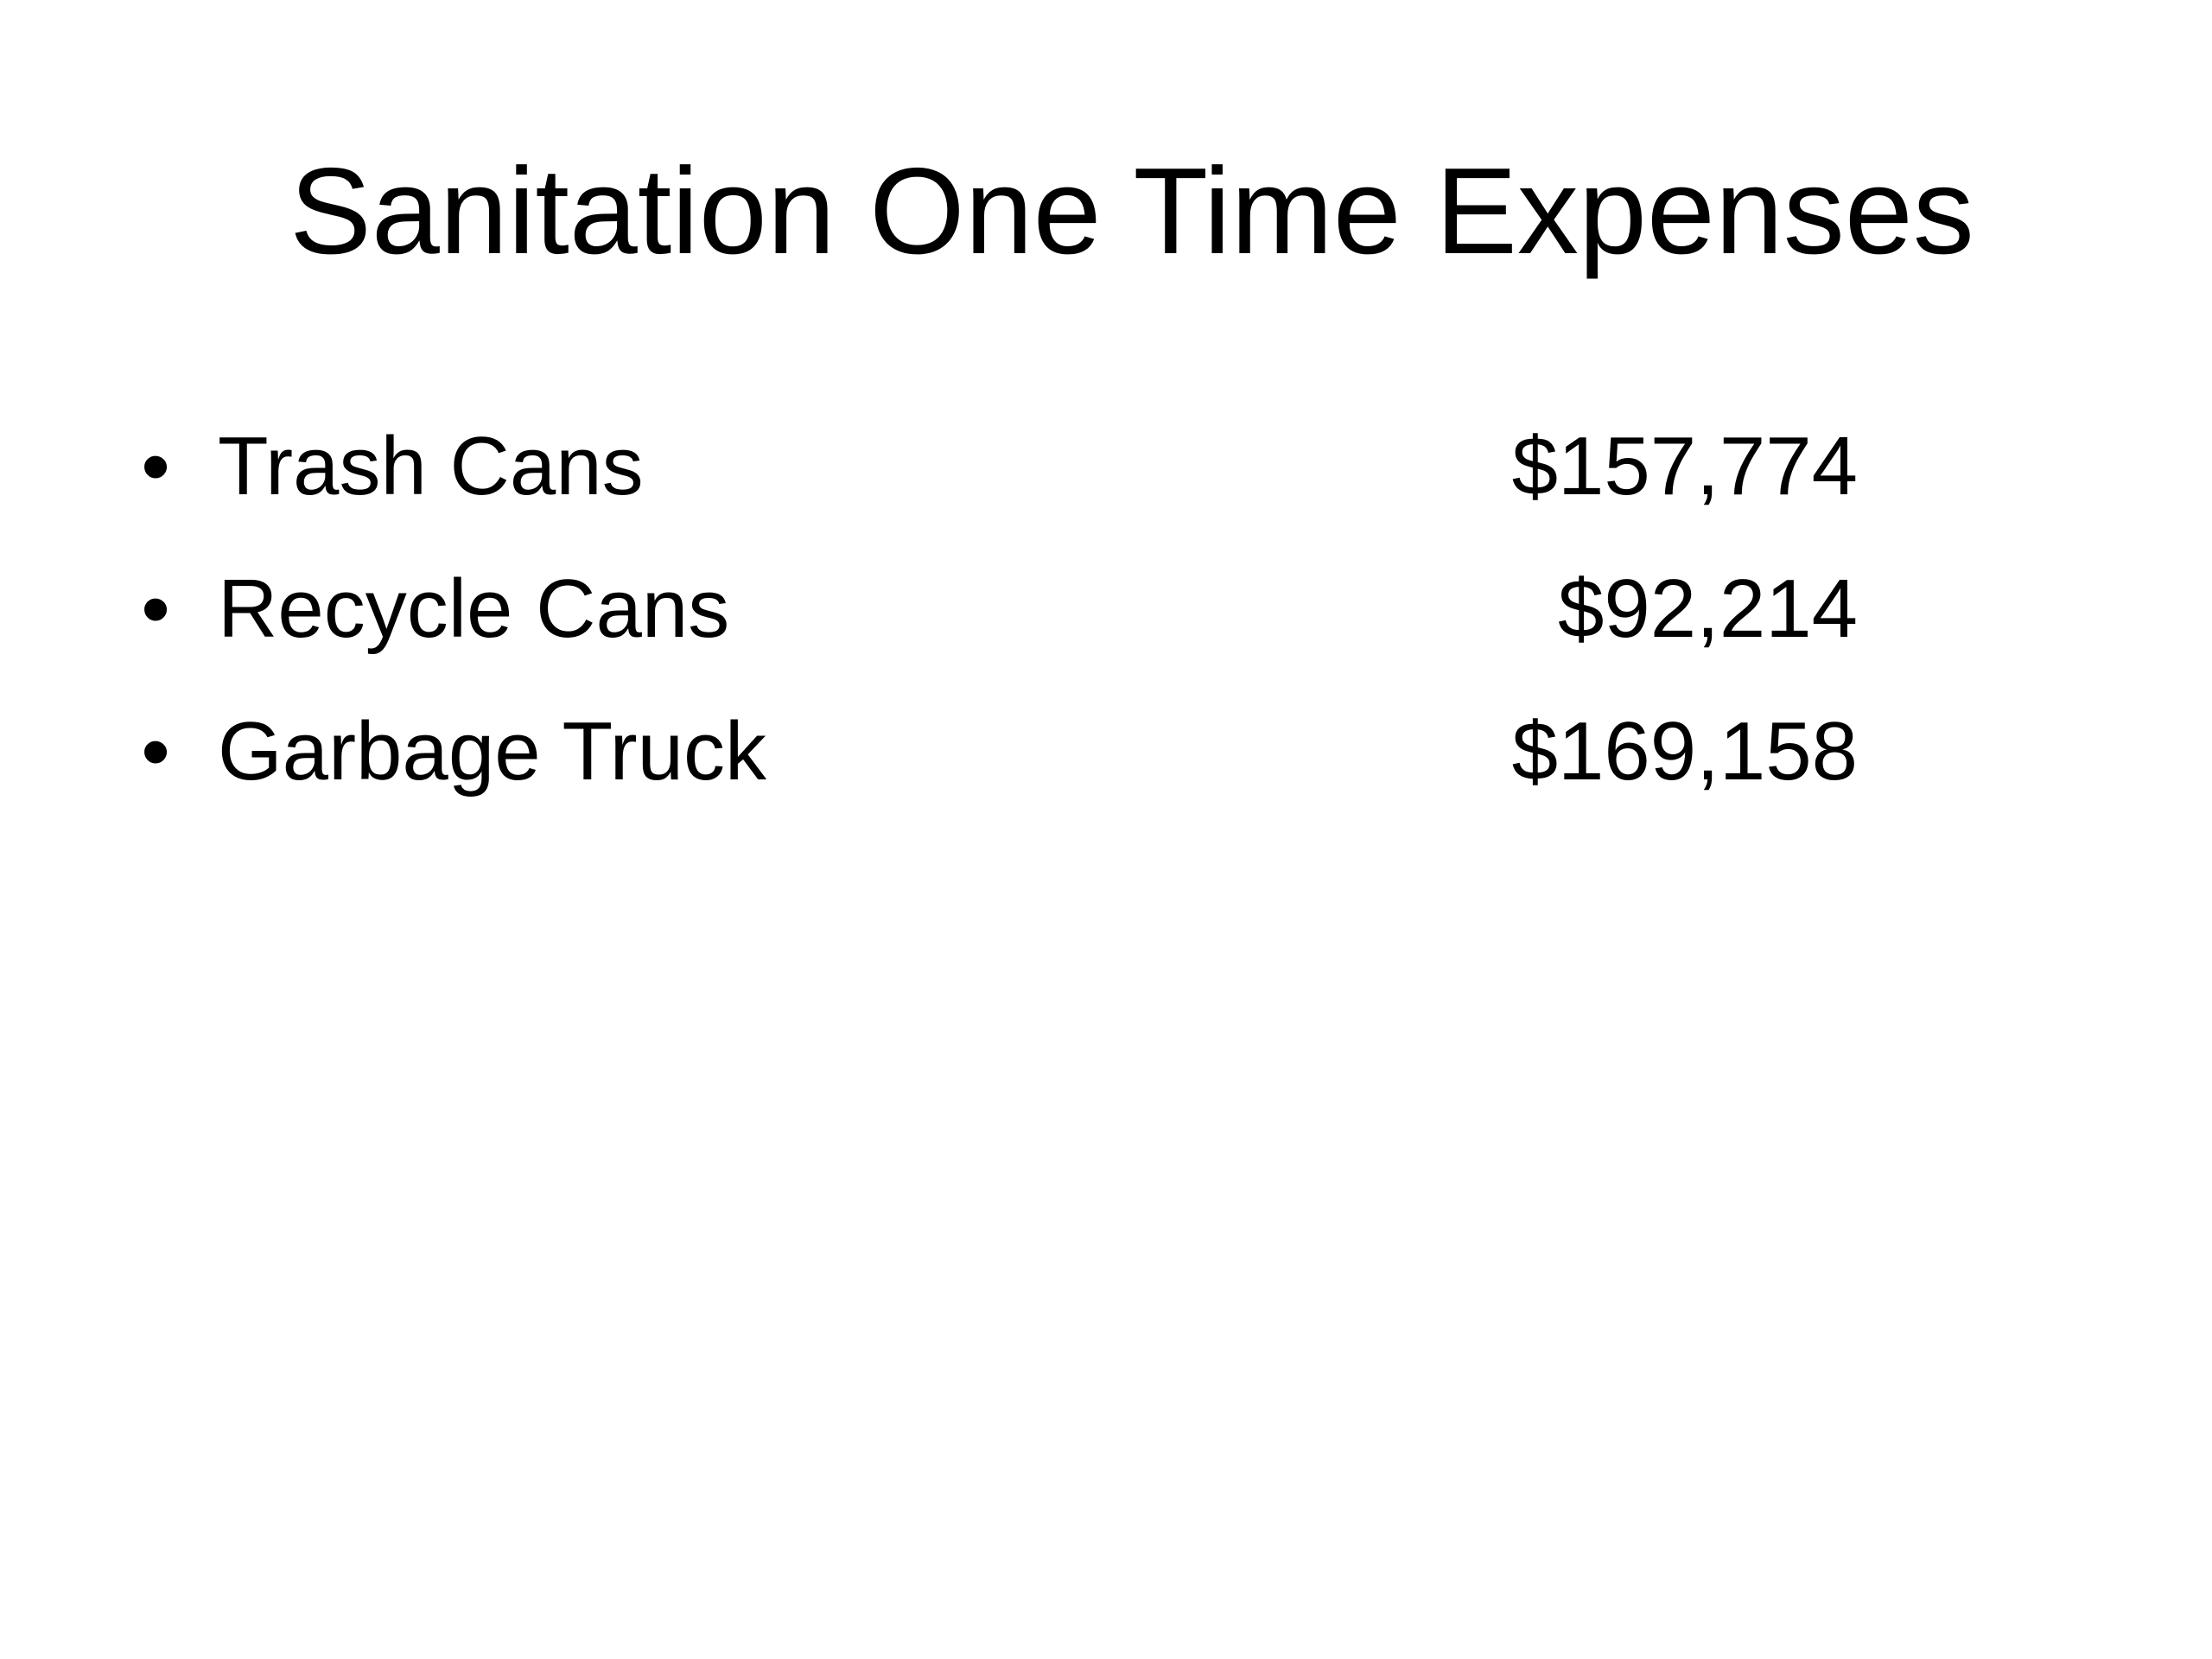 Image resolution: width=2212 pixels, height=1659 pixels. What do you see at coordinates (1106, 466) in the screenshot?
I see `bullet-item: • Trash Cans $157,774` at bounding box center [1106, 466].